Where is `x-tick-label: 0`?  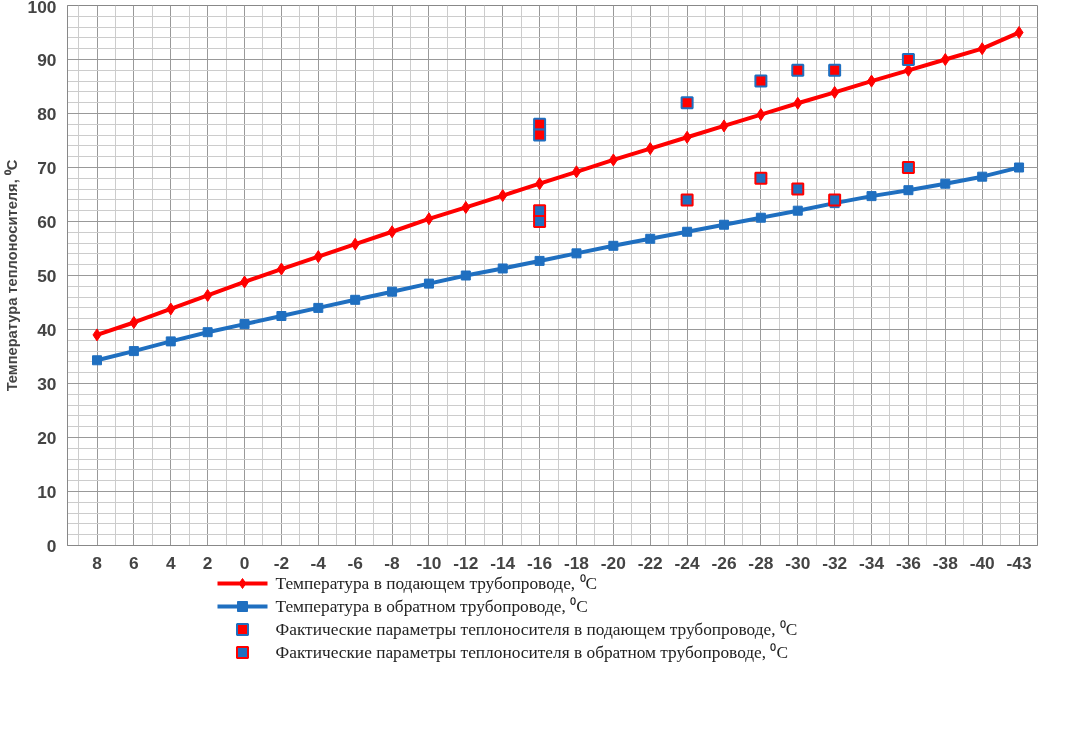
x-tick-label: 0 is located at coordinates (244, 562).